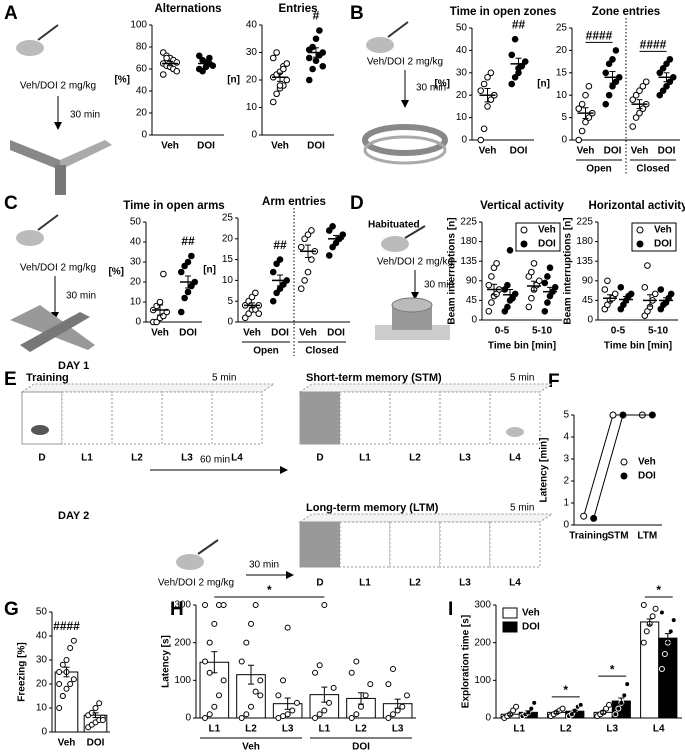 The width and height of the screenshot is (685, 754). I want to click on zone-label: D, so click(319, 583).